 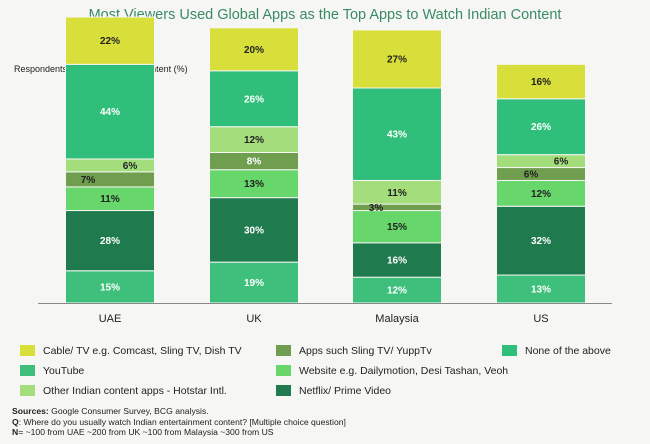 I want to click on value-label-uk-website: 13%, so click(x=254, y=184).